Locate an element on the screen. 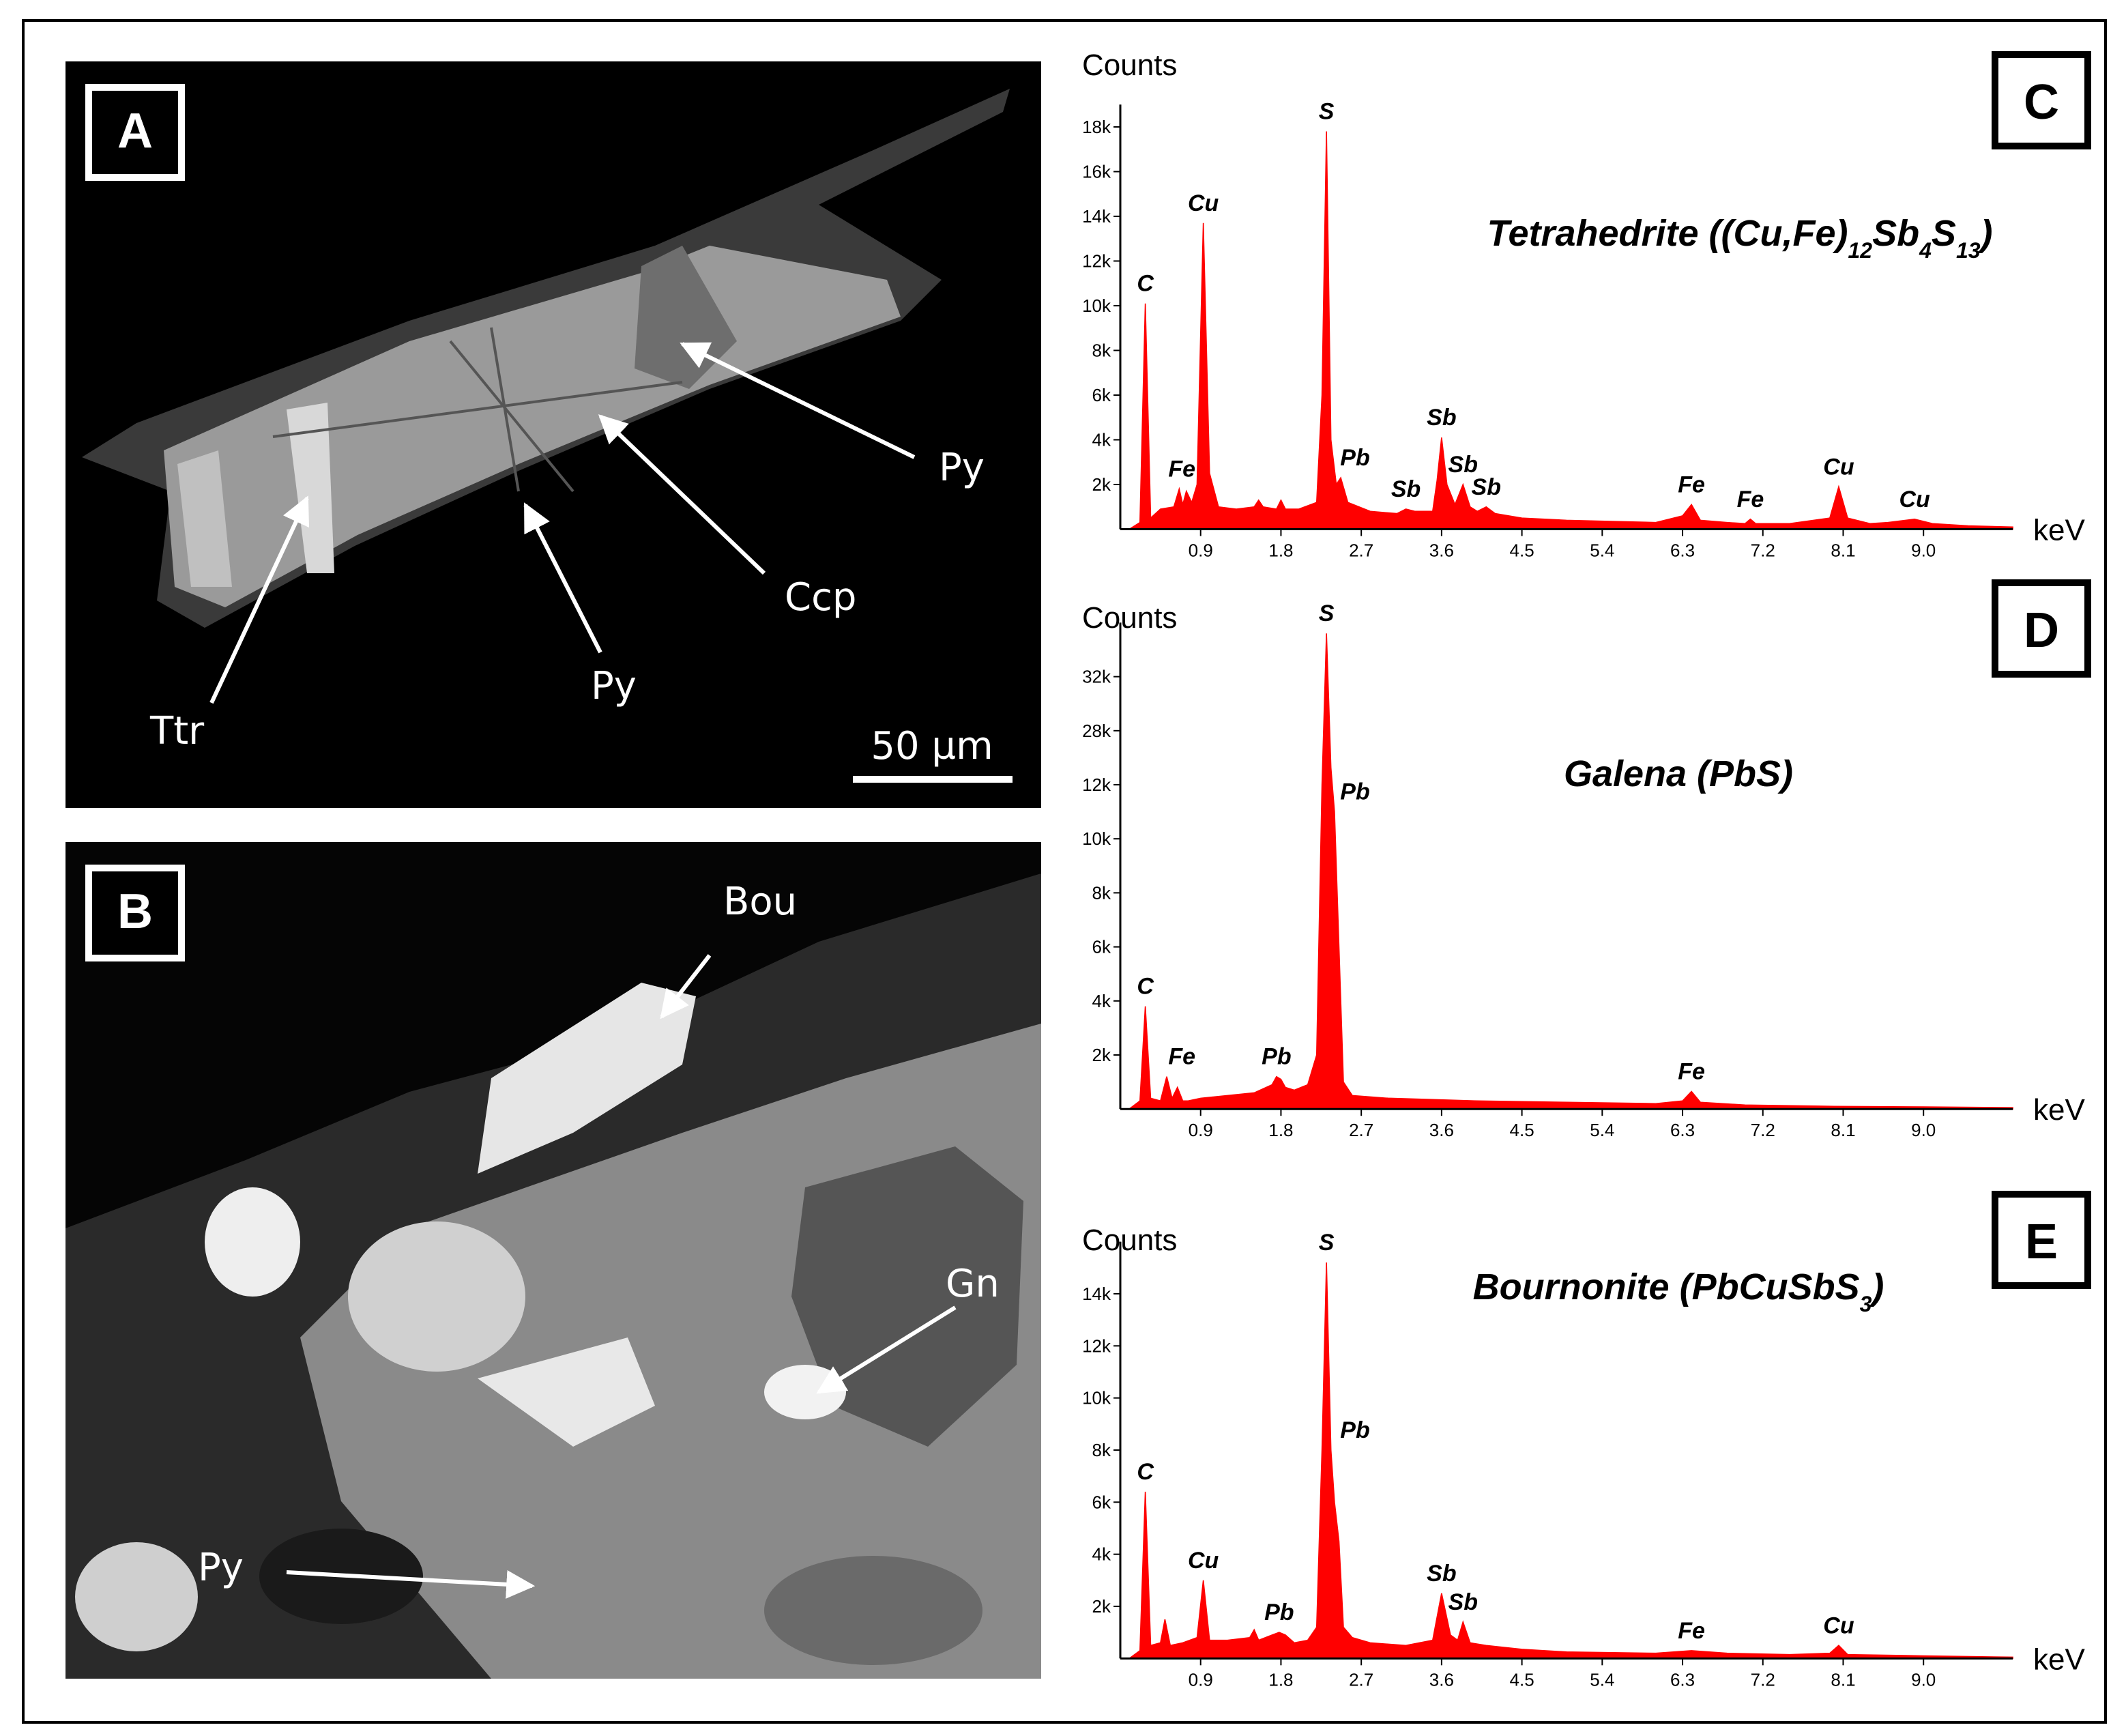  chart-title: Bournonite (PbCuSbS3) is located at coordinates (1678, 1291).